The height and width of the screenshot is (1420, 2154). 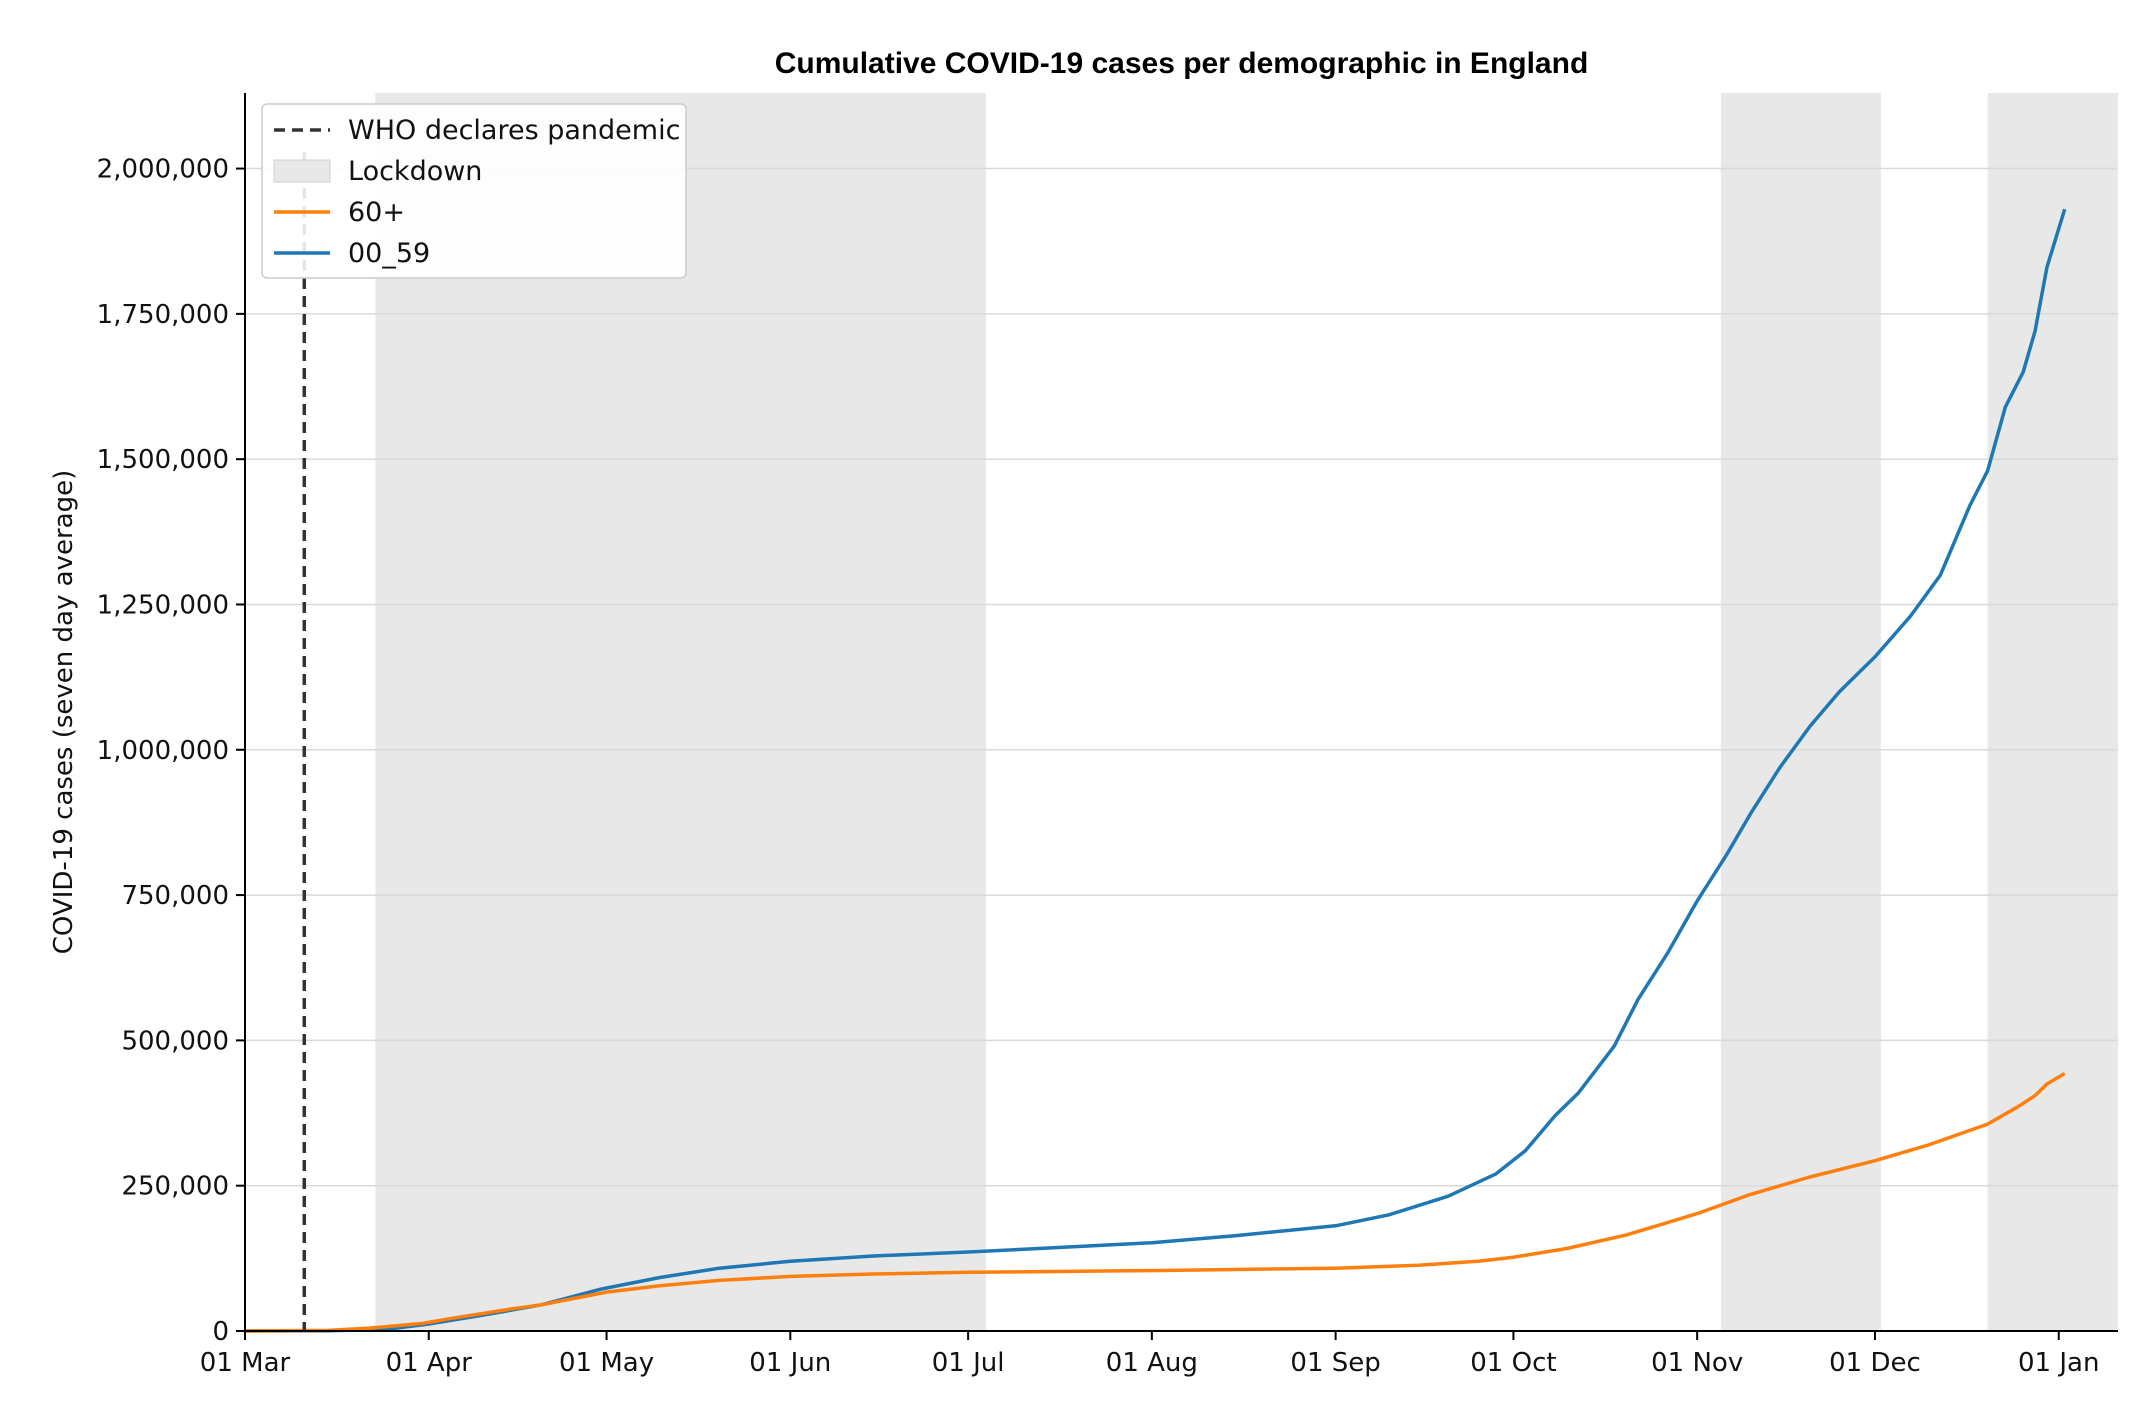 What do you see at coordinates (1152, 1363) in the screenshot?
I see `x-tick-label: 01 Aug` at bounding box center [1152, 1363].